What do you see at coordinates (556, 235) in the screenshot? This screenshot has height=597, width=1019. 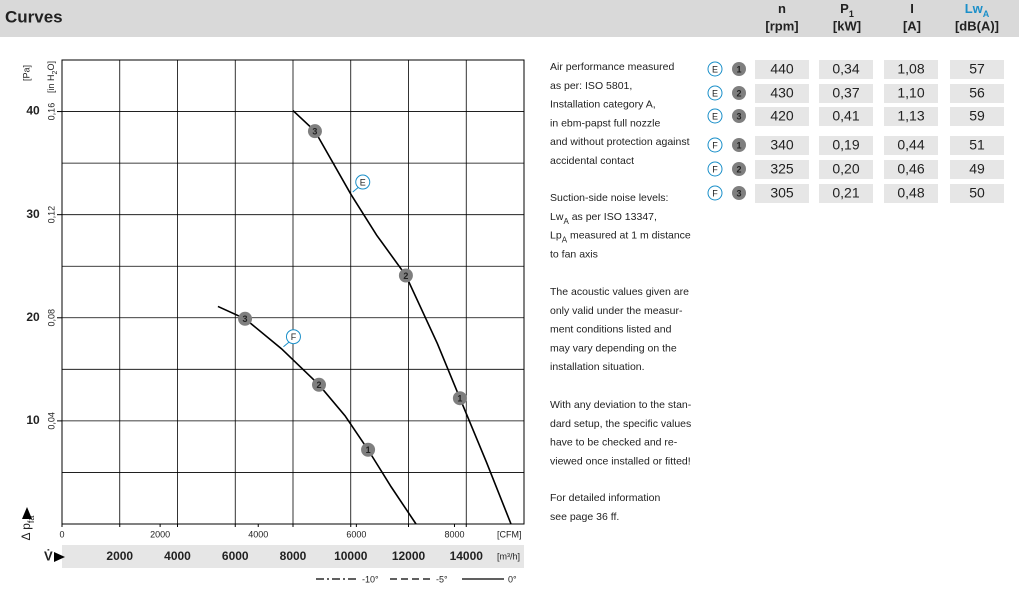 I see `note-text: Lp` at bounding box center [556, 235].